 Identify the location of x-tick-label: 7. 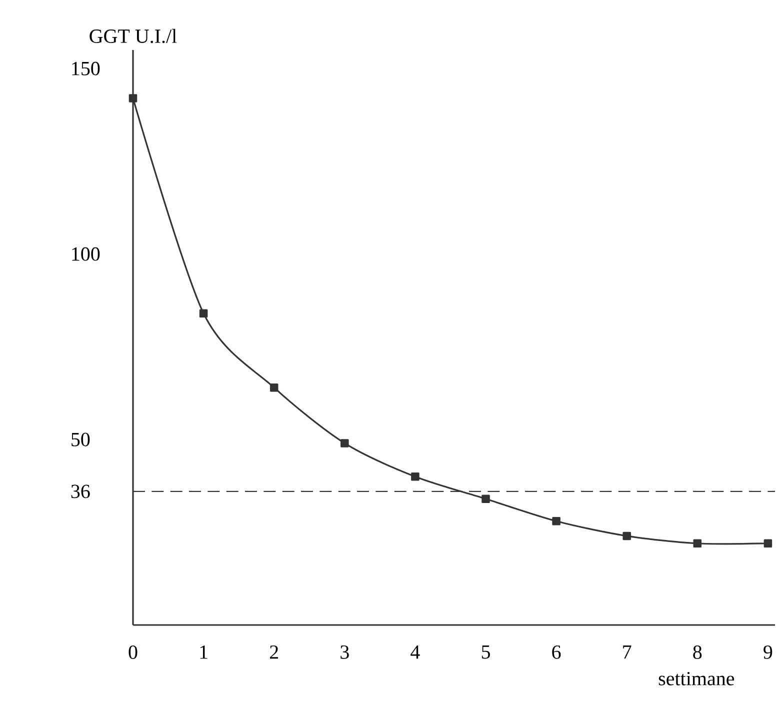
(627, 652).